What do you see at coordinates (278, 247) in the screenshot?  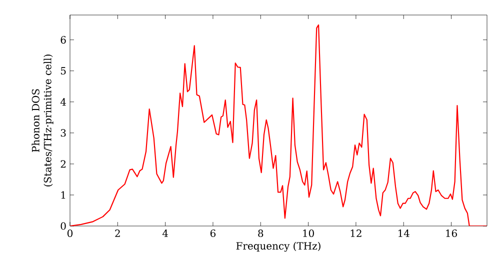 I see `x-axis-title: Frequency (THz)` at bounding box center [278, 247].